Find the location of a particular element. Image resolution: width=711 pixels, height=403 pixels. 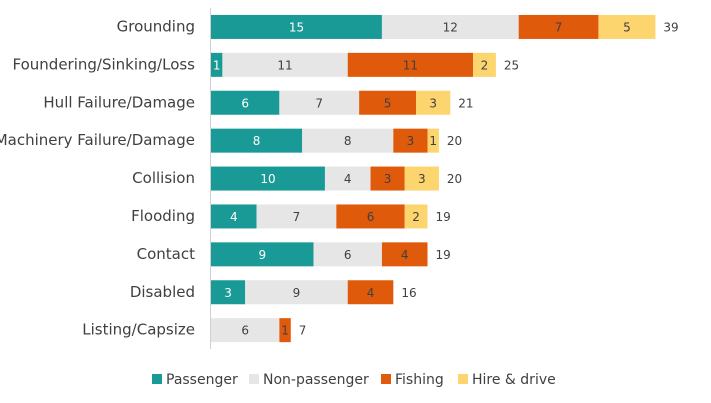

legend-label: Hire & drive is located at coordinates (514, 380).